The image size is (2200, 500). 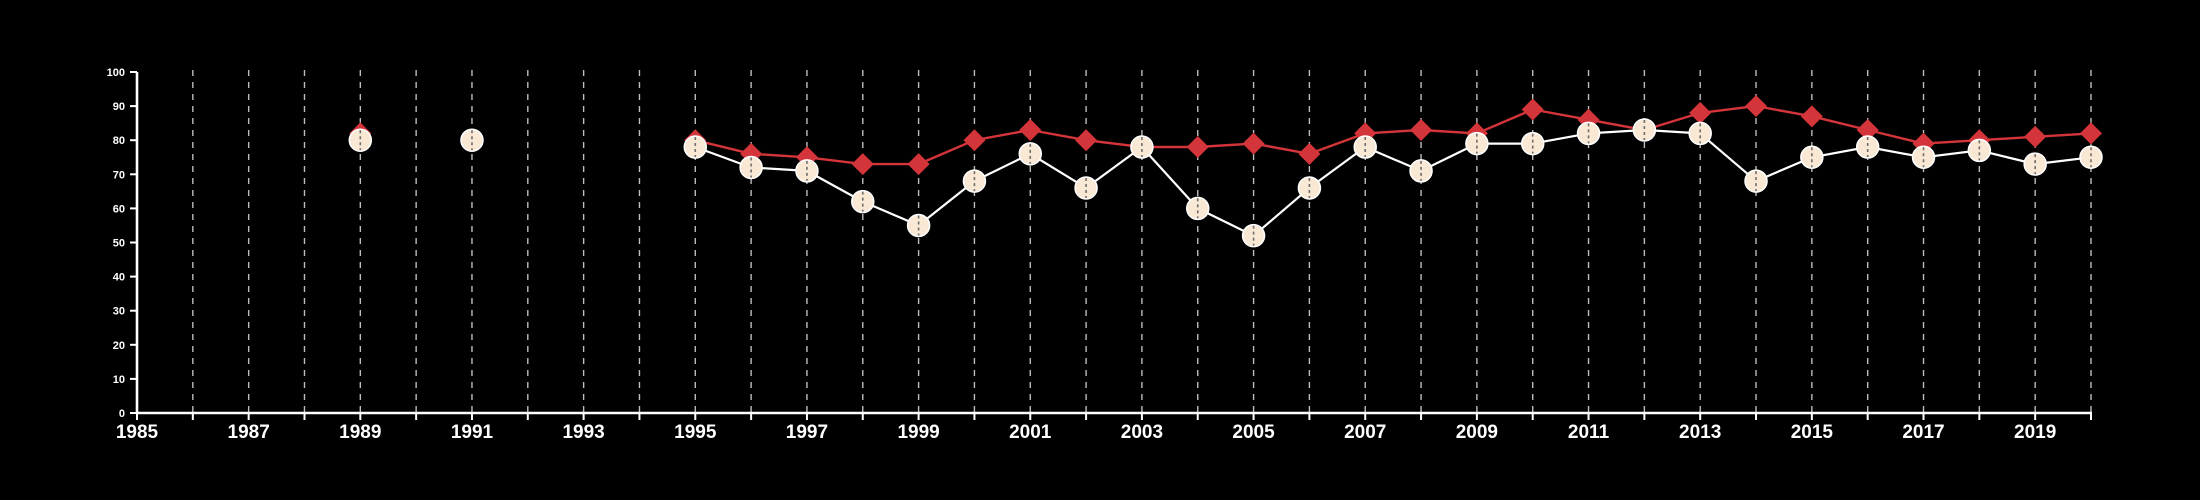 I want to click on x-tick-label: 2009, so click(x=1477, y=432).